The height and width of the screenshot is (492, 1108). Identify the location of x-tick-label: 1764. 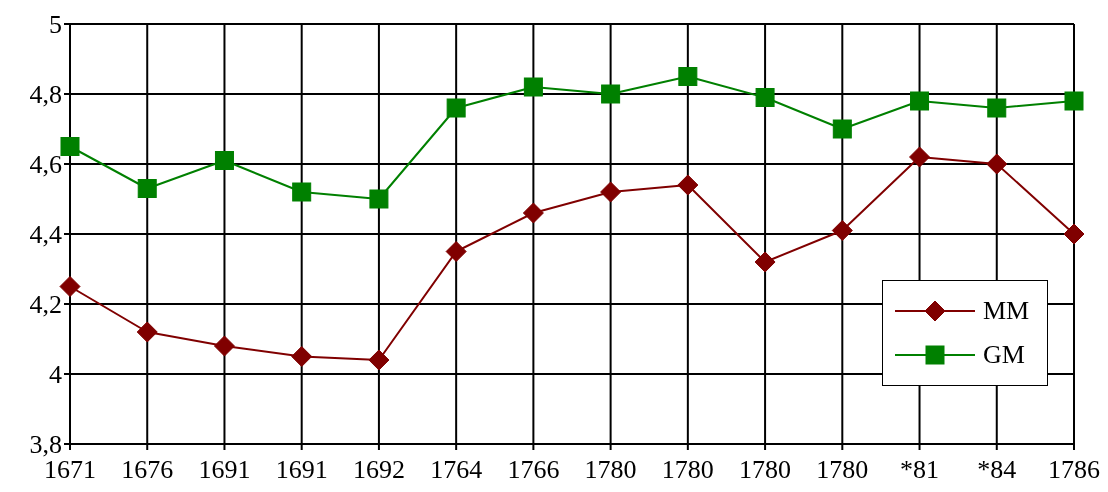
(456, 470).